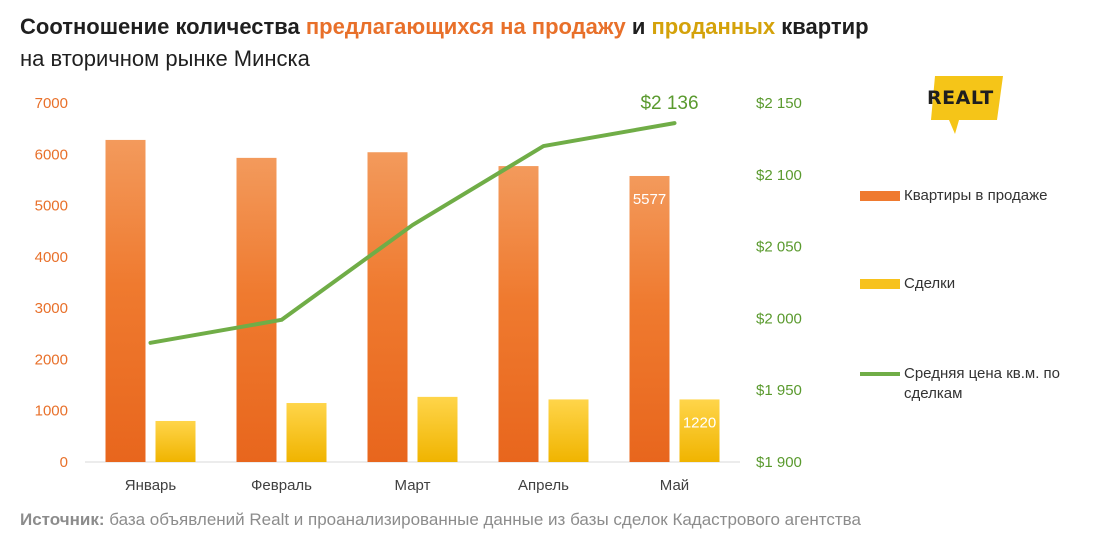 Image resolution: width=1100 pixels, height=553 pixels. Describe the element at coordinates (163, 26) in the screenshot. I see `title-part1: Соотношение количества` at that location.